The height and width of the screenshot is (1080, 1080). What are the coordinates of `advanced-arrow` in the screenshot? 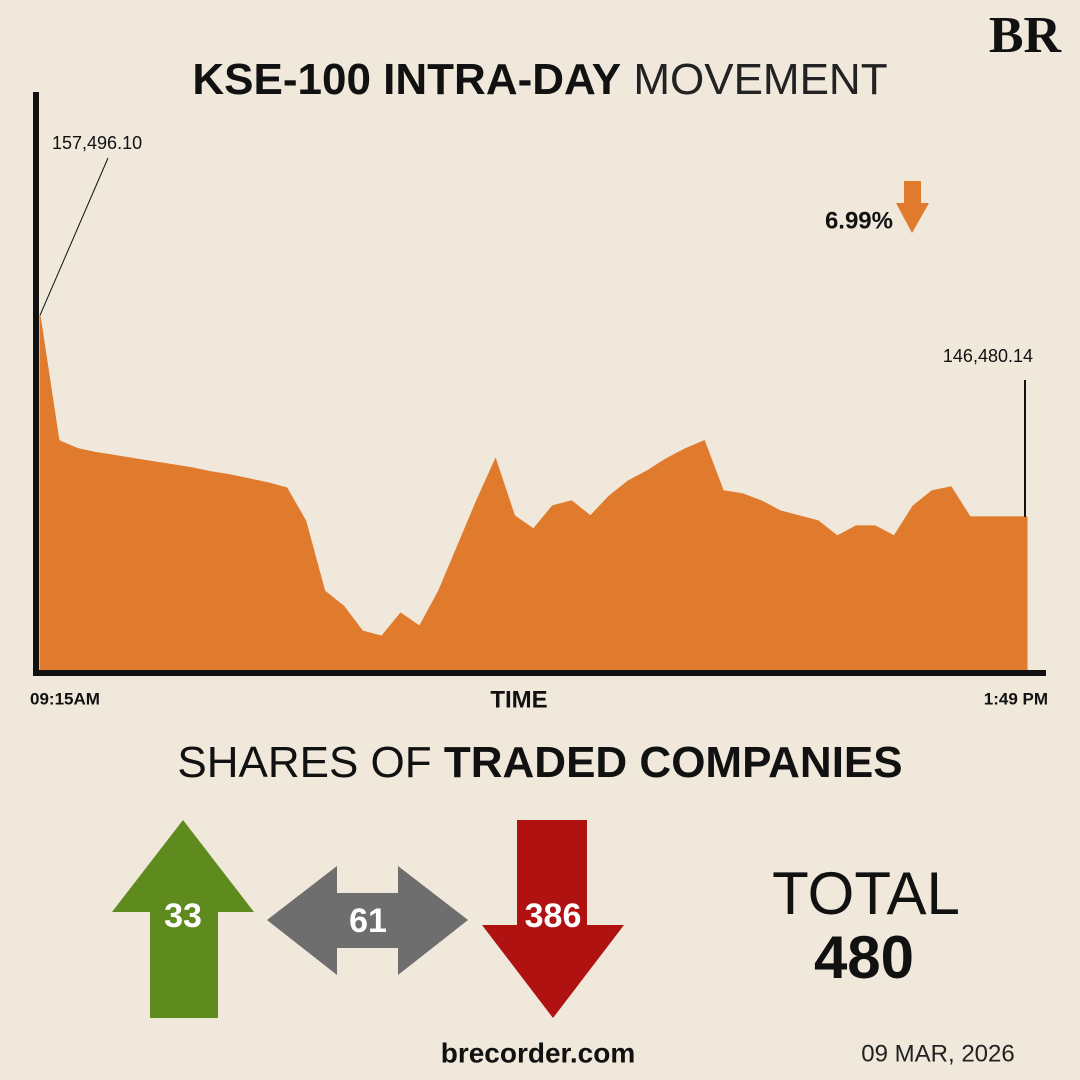 It's located at (183, 919).